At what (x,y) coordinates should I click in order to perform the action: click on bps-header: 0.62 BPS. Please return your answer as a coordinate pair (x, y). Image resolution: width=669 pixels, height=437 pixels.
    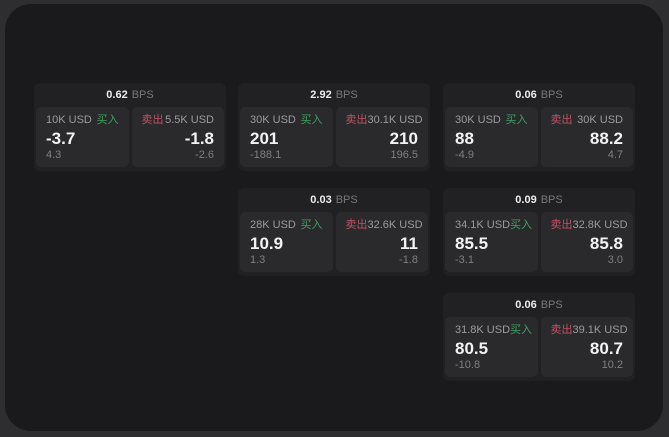
    Looking at the image, I should click on (130, 95).